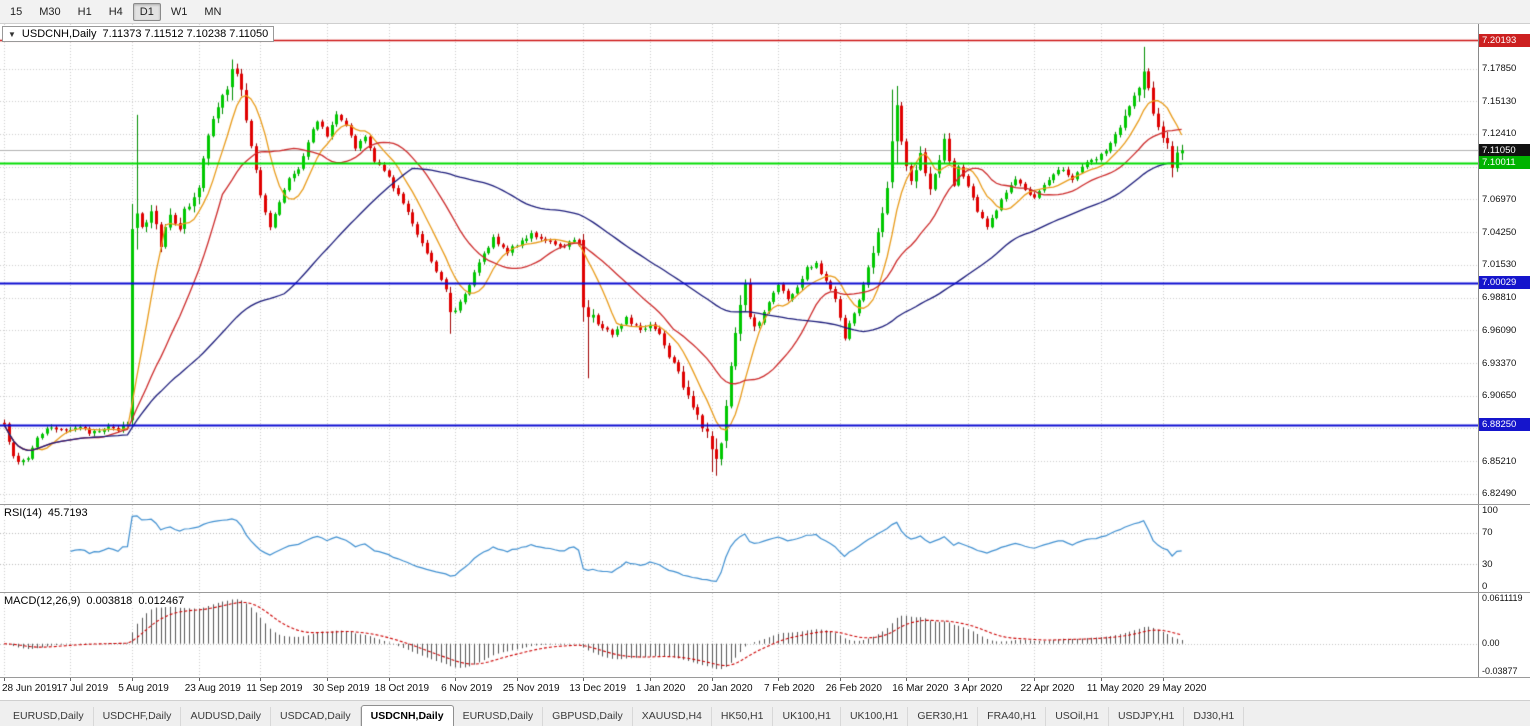 This screenshot has width=1530, height=726. What do you see at coordinates (12, 34) in the screenshot?
I see `collapse-arrow-icon: ▼` at bounding box center [12, 34].